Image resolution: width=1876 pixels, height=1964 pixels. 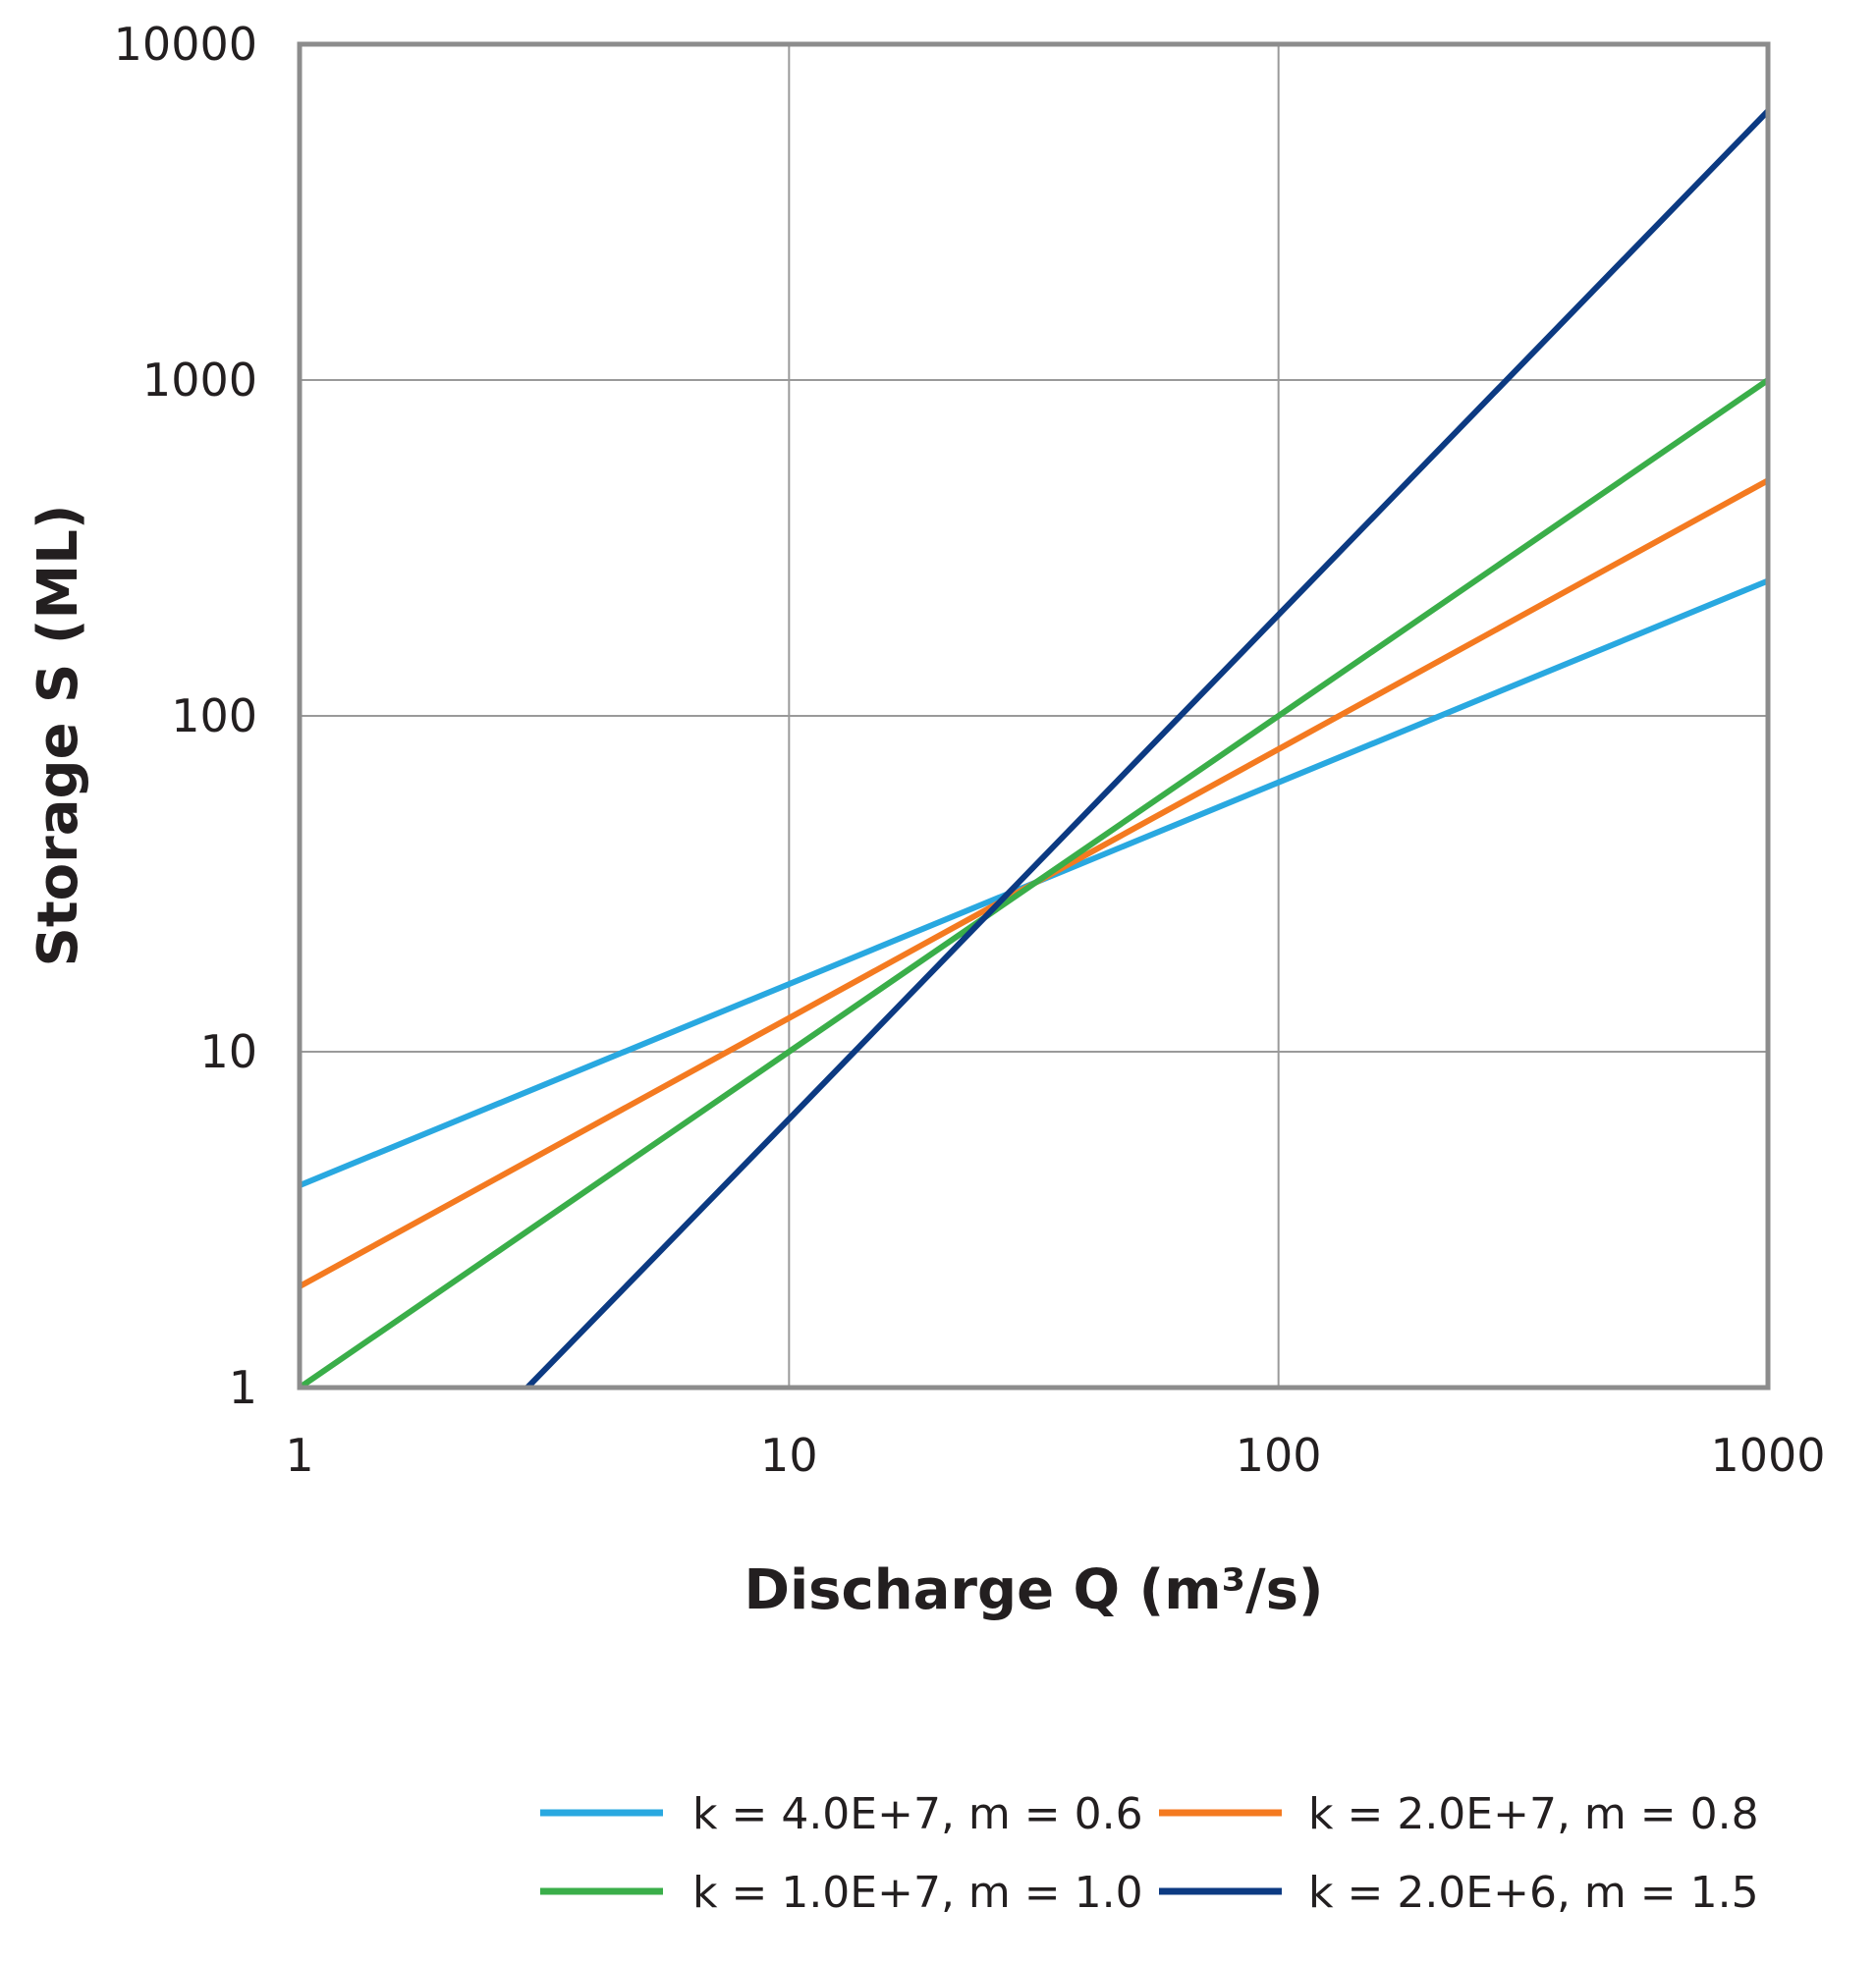 I want to click on x-tick-label: 1, so click(x=299, y=1455).